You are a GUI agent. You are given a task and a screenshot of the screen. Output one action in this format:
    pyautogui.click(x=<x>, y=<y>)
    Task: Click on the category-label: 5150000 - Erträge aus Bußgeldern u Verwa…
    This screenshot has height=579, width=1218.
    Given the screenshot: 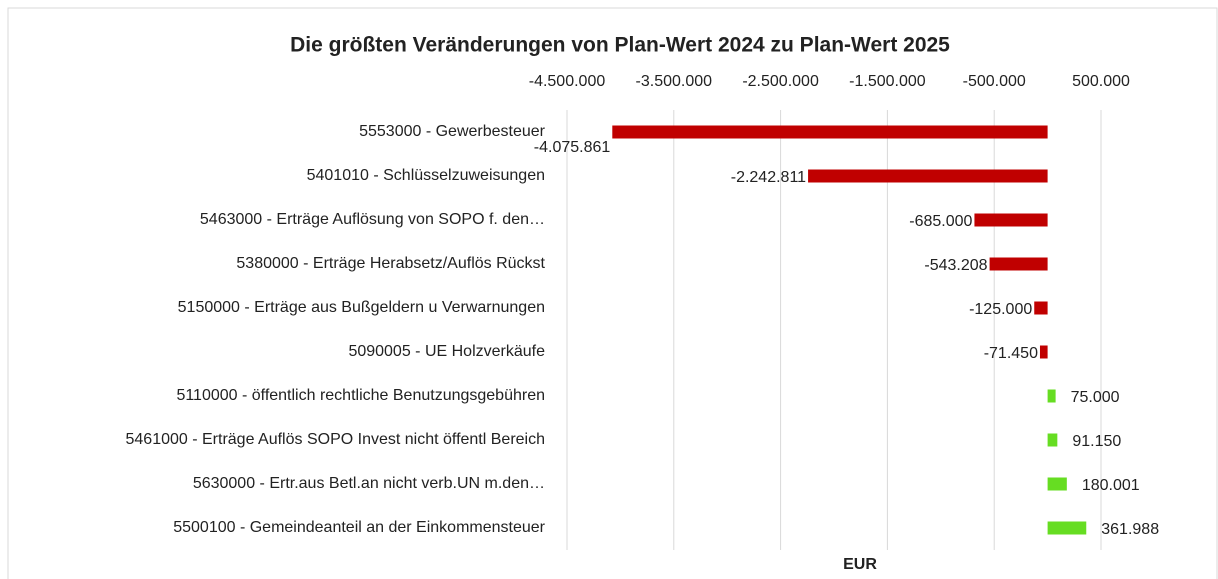 What is the action you would take?
    pyautogui.click(x=361, y=307)
    